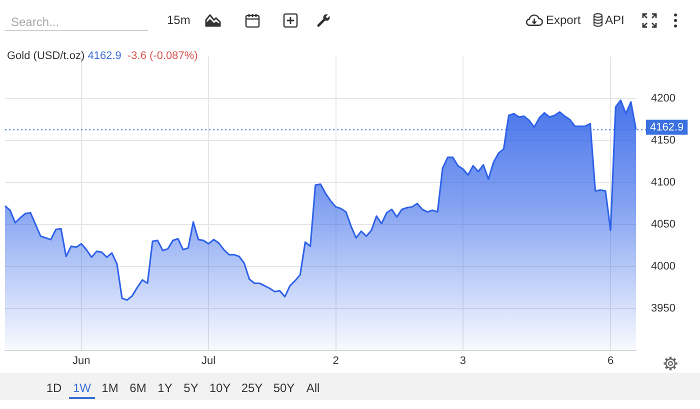 Image resolution: width=700 pixels, height=409 pixels. I want to click on range-selector: 1D 1W 1M 6M 1Y 5Y 10Y 25Y 50Y All, so click(350, 386).